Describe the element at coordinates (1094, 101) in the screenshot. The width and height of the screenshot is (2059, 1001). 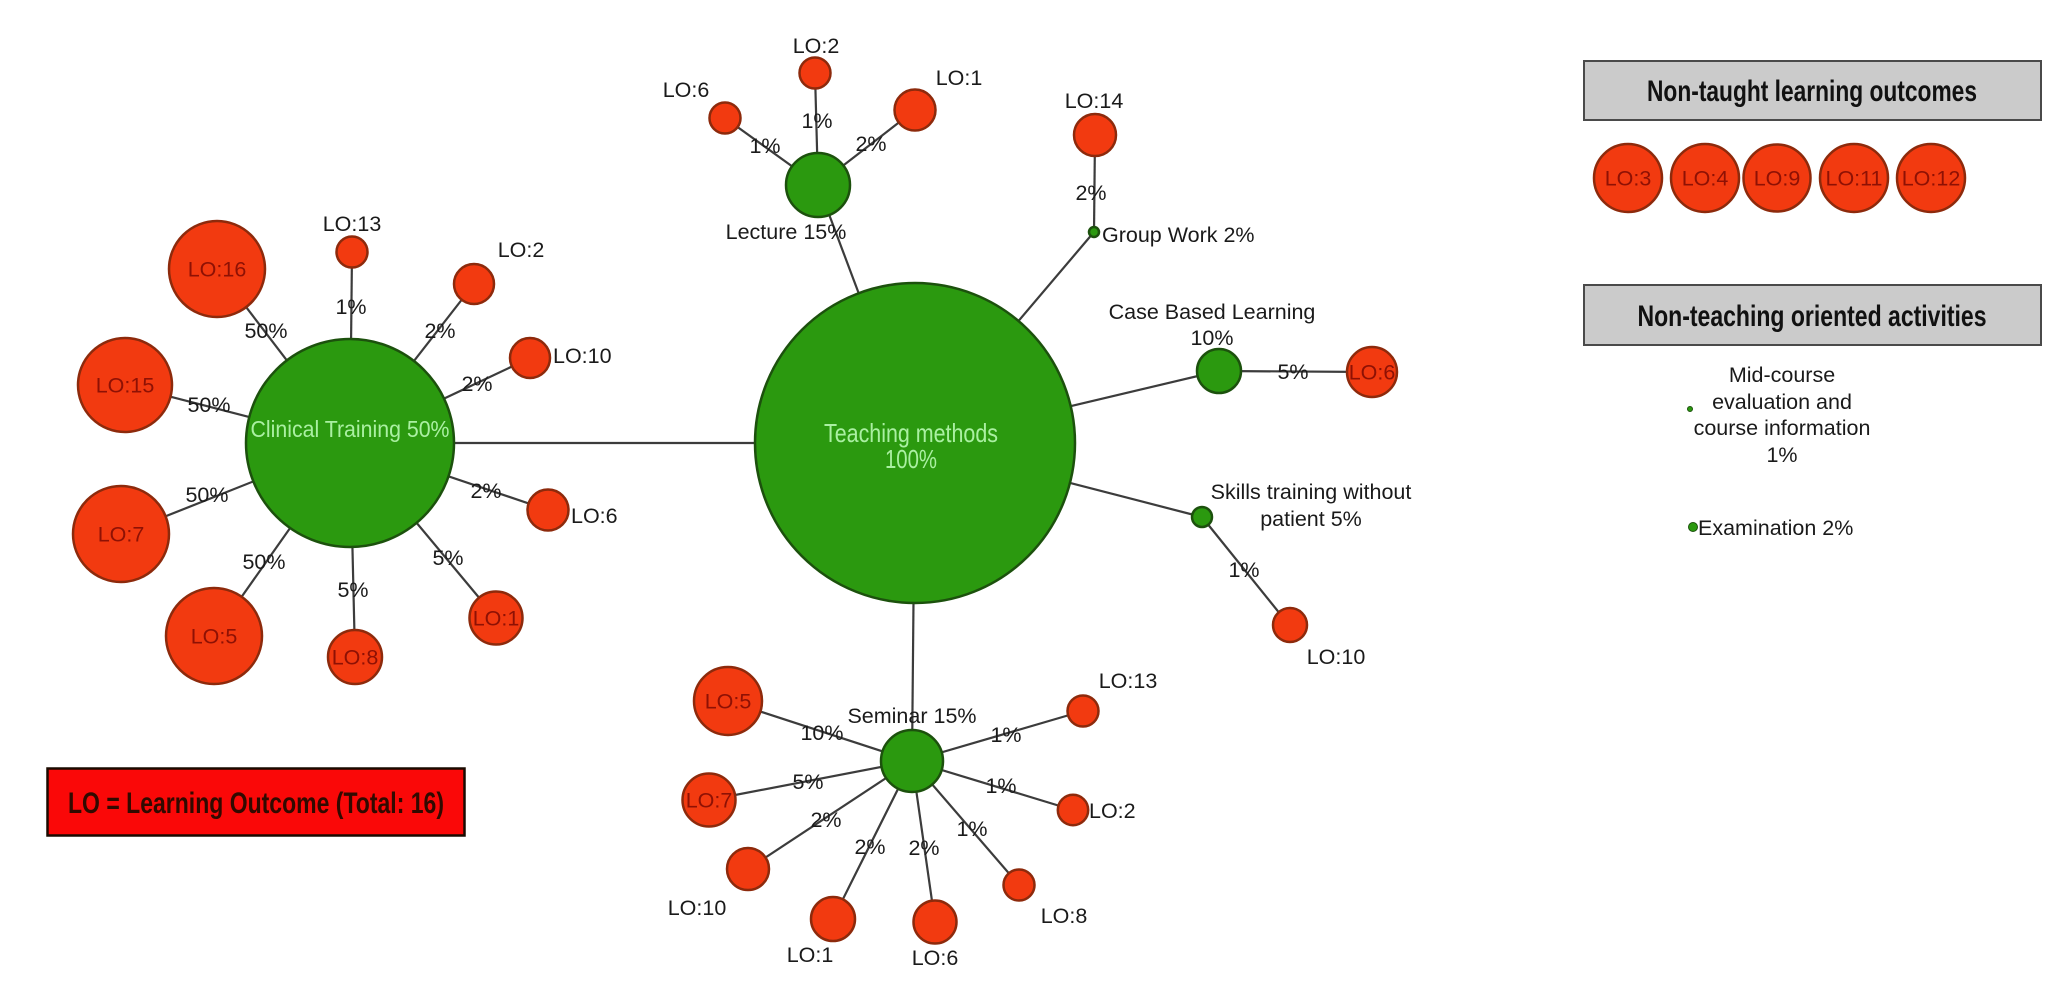
I see `svg-text: LO:14` at that location.